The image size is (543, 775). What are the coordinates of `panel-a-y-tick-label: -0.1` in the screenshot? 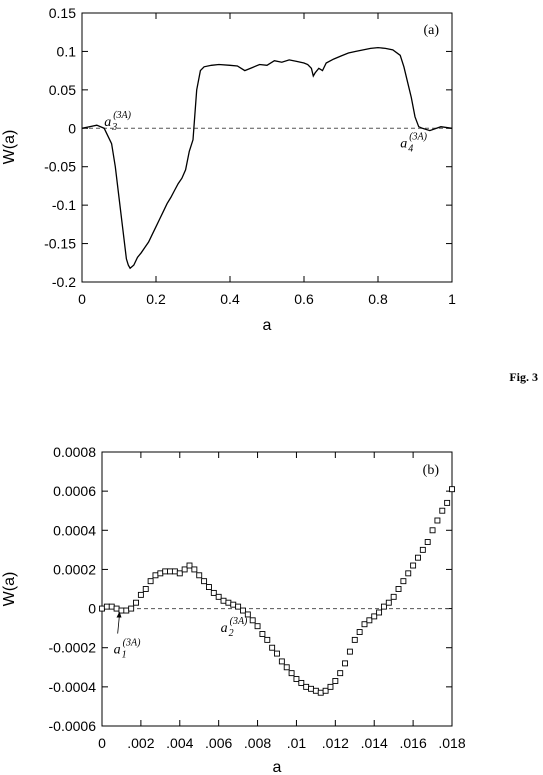 It's located at (64, 205).